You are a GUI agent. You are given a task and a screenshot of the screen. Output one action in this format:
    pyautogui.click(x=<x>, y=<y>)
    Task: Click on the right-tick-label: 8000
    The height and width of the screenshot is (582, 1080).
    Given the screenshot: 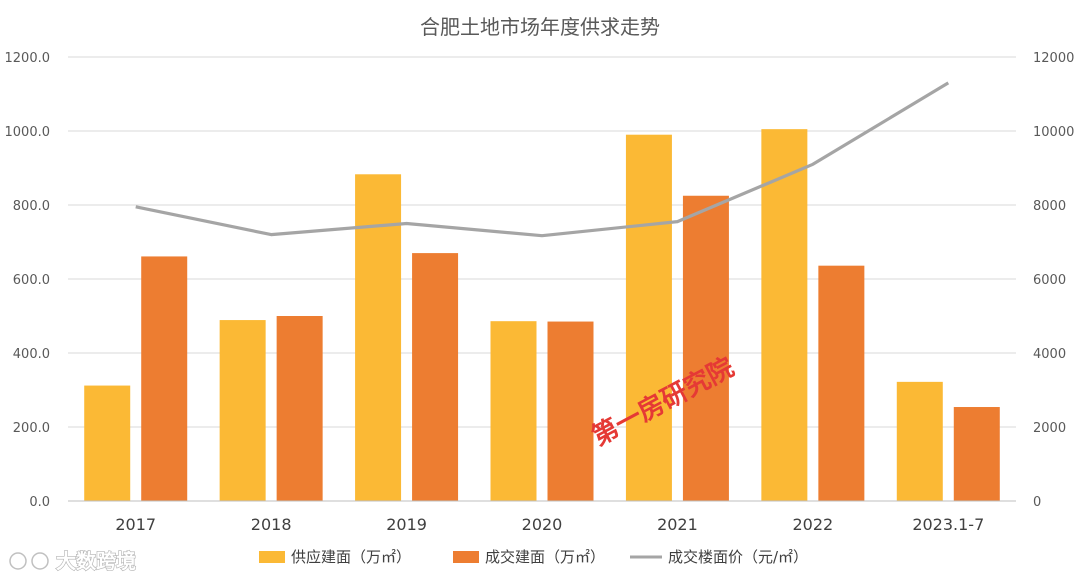 What is the action you would take?
    pyautogui.click(x=1049, y=206)
    